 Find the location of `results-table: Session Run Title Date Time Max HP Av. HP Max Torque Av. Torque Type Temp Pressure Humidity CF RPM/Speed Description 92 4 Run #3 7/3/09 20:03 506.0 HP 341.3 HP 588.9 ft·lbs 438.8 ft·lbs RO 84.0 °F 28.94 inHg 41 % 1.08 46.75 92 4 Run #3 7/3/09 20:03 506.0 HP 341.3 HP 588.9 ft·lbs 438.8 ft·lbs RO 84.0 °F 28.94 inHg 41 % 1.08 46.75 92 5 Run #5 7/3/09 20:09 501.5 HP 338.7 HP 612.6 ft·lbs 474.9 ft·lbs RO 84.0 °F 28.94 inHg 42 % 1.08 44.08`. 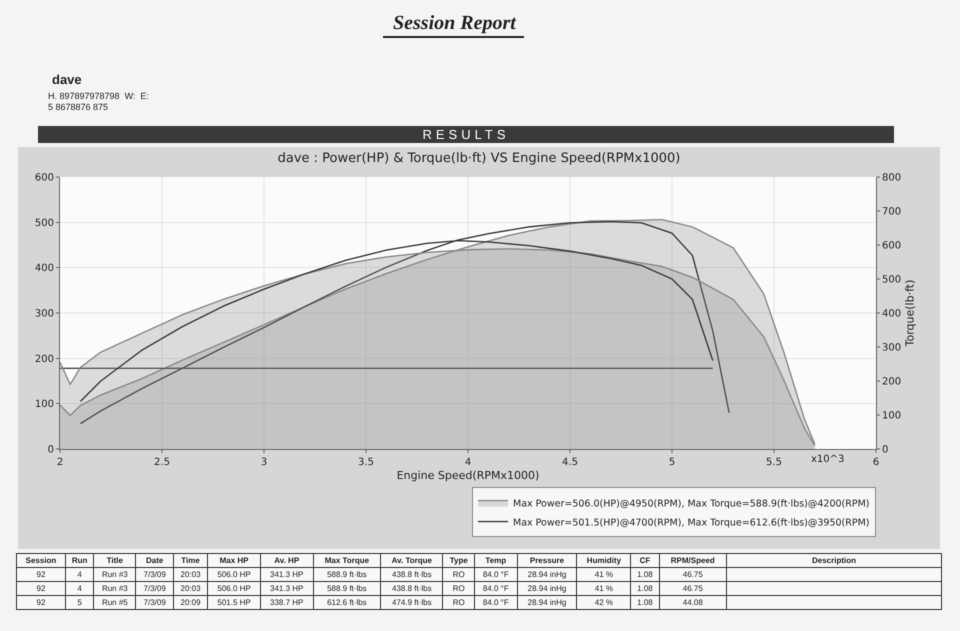

results-table: Session Run Title Date Time Max HP Av. HP Max Torque Av. Torque Type Temp Pressure Humidity CF RPM/Speed Description 92 4 Run #3 7/3/09 20:03 506.0 HP 341.3 HP 588.9 ft·lbs 438.8 ft·lbs RO 84.0 °F 28.94 inHg 41 % 1.08 46.75 92 4 Run #3 7/3/09 20:03 506.0 HP 341.3 HP 588.9 ft·lbs 438.8 ft·lbs RO 84.0 °F 28.94 inHg 41 % 1.08 46.75 92 5 Run #5 7/3/09 20:09 501.5 HP 338.7 HP 612.6 ft·lbs 474.9 ft·lbs RO 84.0 °F 28.94 inHg 42 % 1.08 44.08 is located at coordinates (479, 581).